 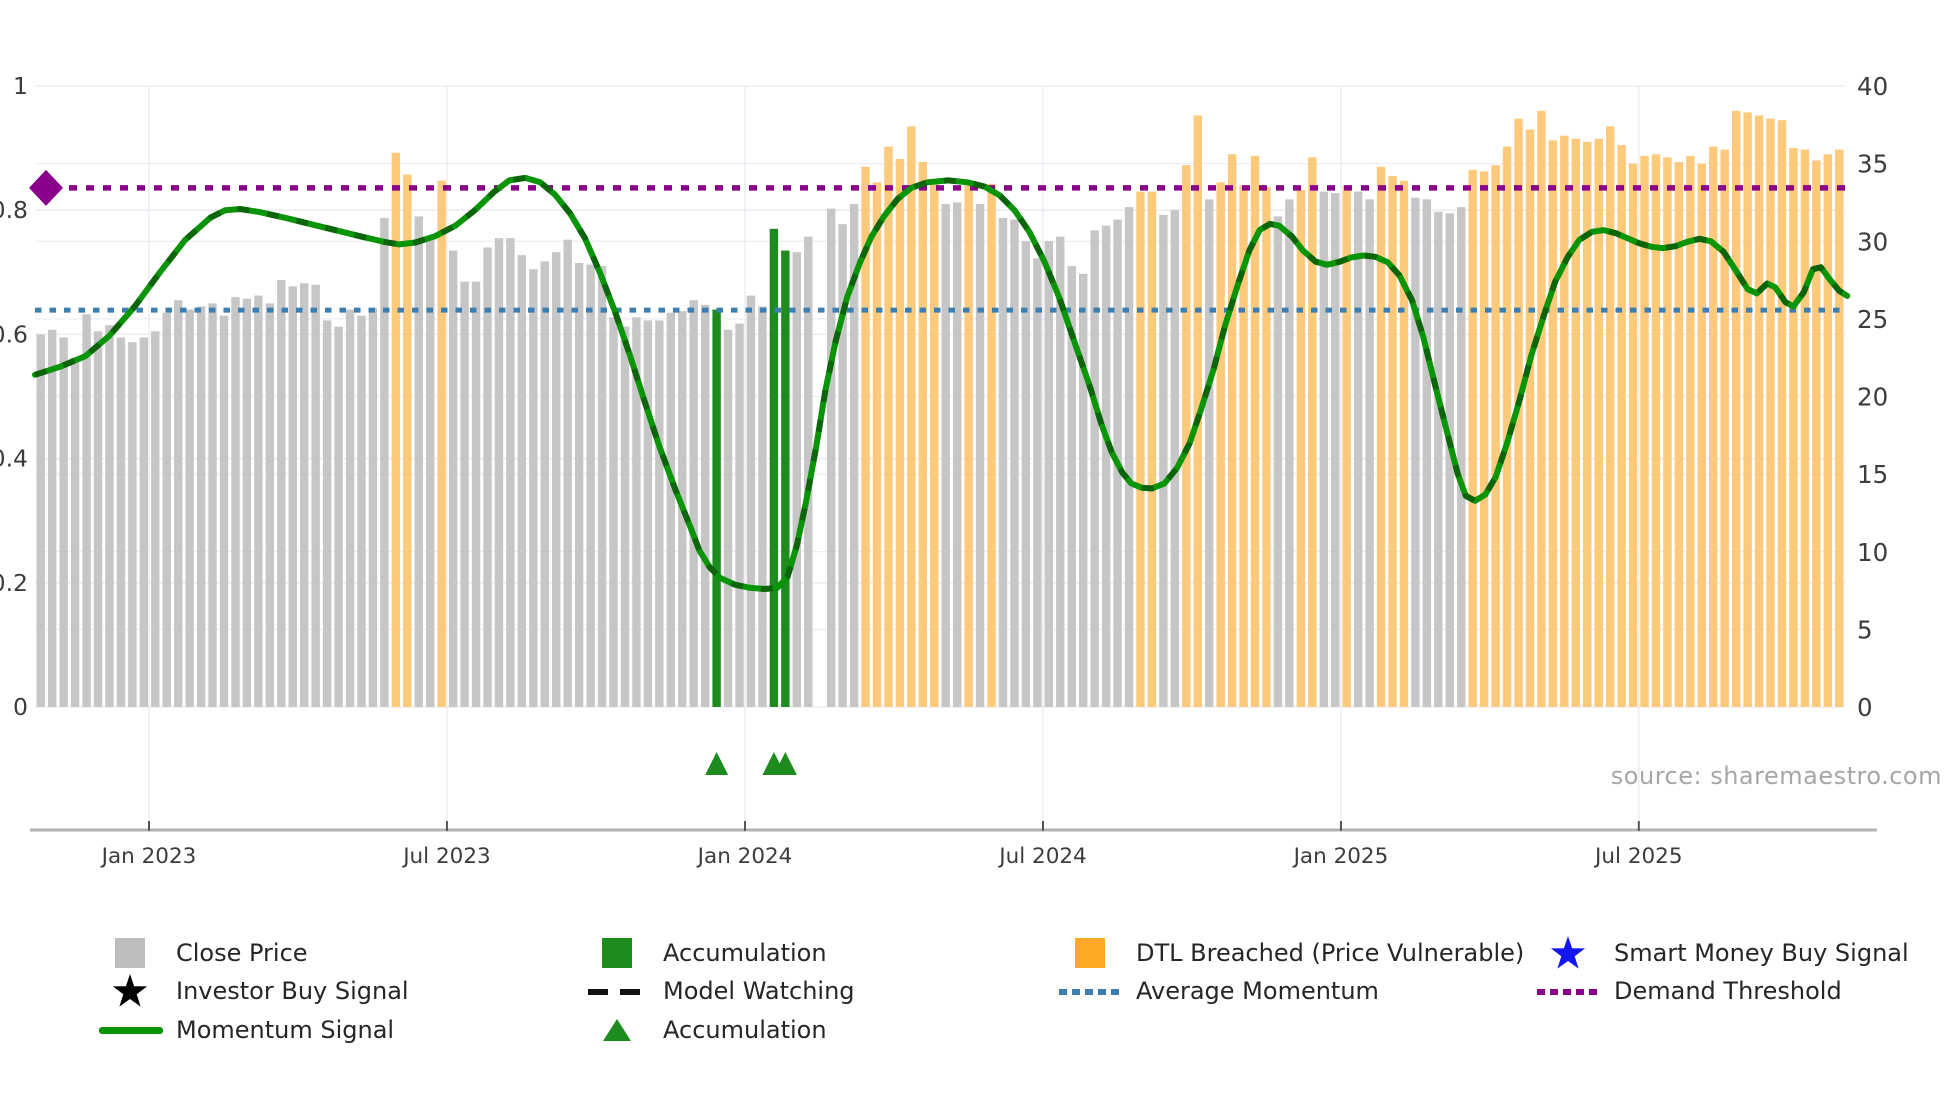 I want to click on right-axis-label: 35, so click(x=1872, y=164).